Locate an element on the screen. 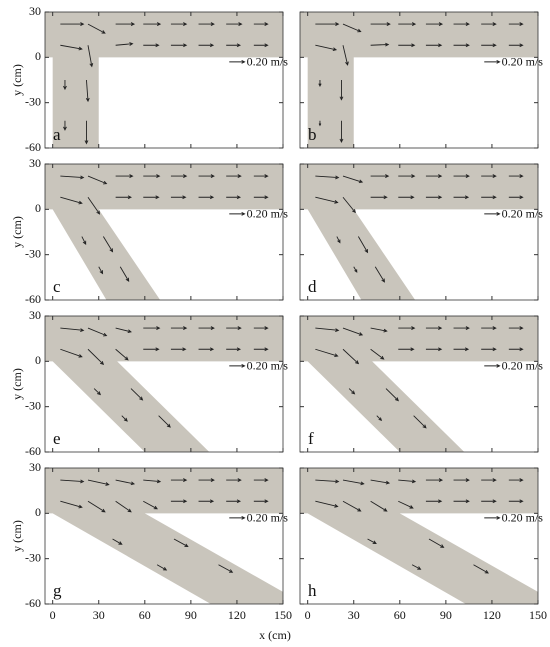  x-tick-label: 150 is located at coordinates (283, 615).